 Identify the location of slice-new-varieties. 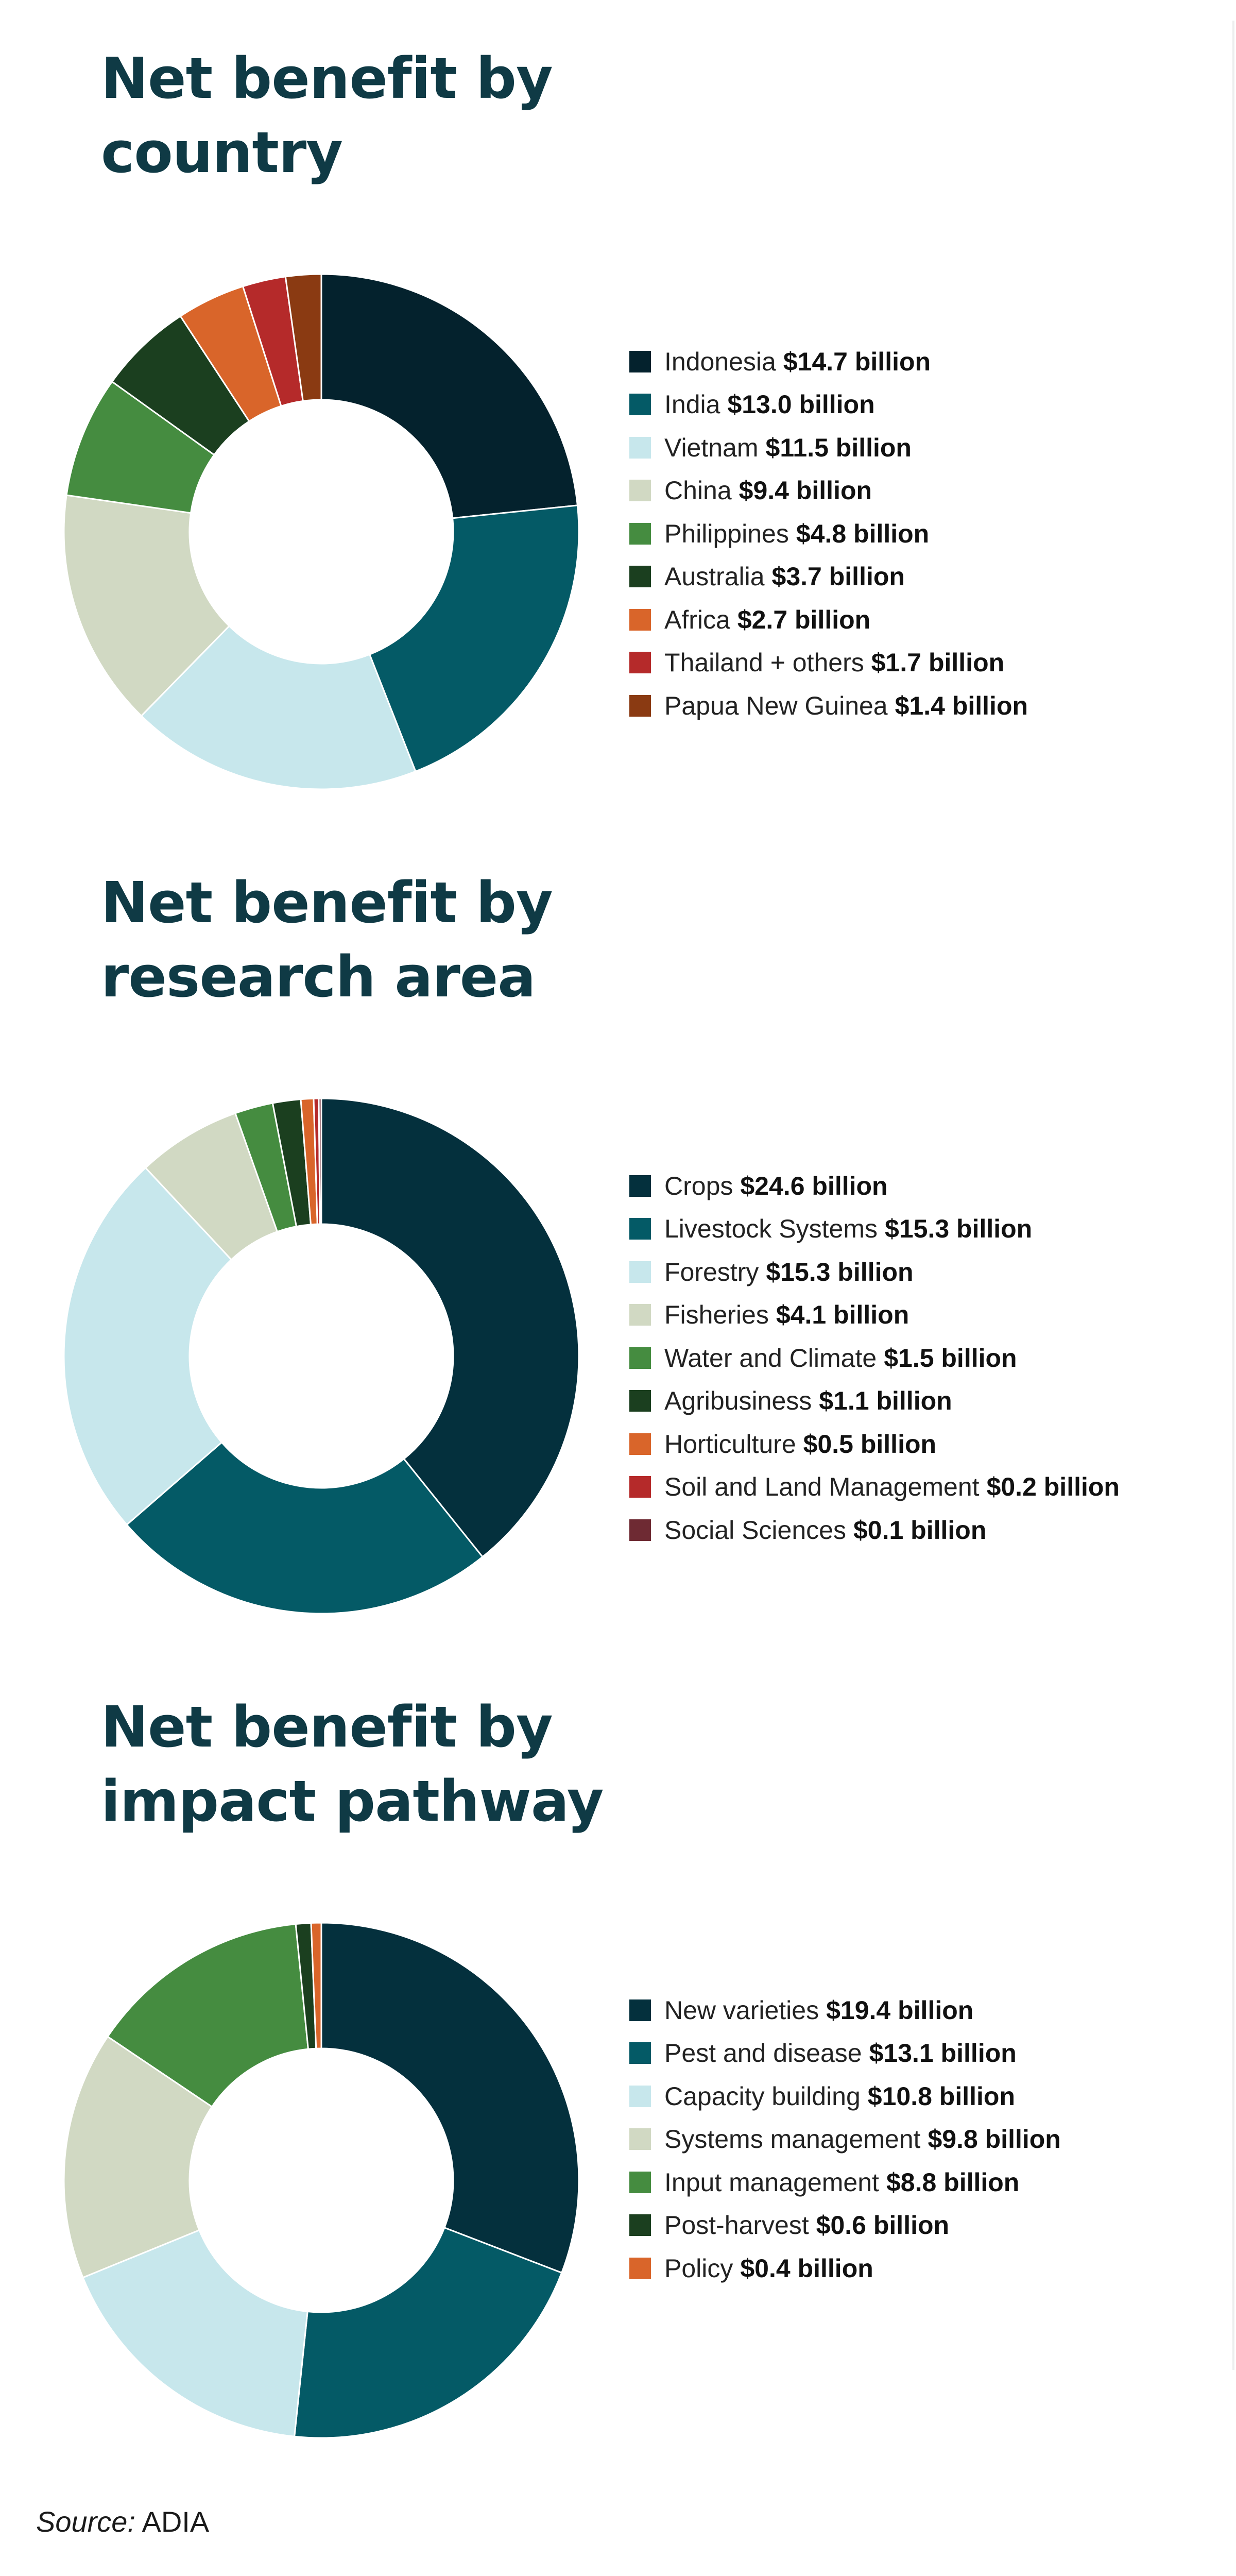
(450, 2098).